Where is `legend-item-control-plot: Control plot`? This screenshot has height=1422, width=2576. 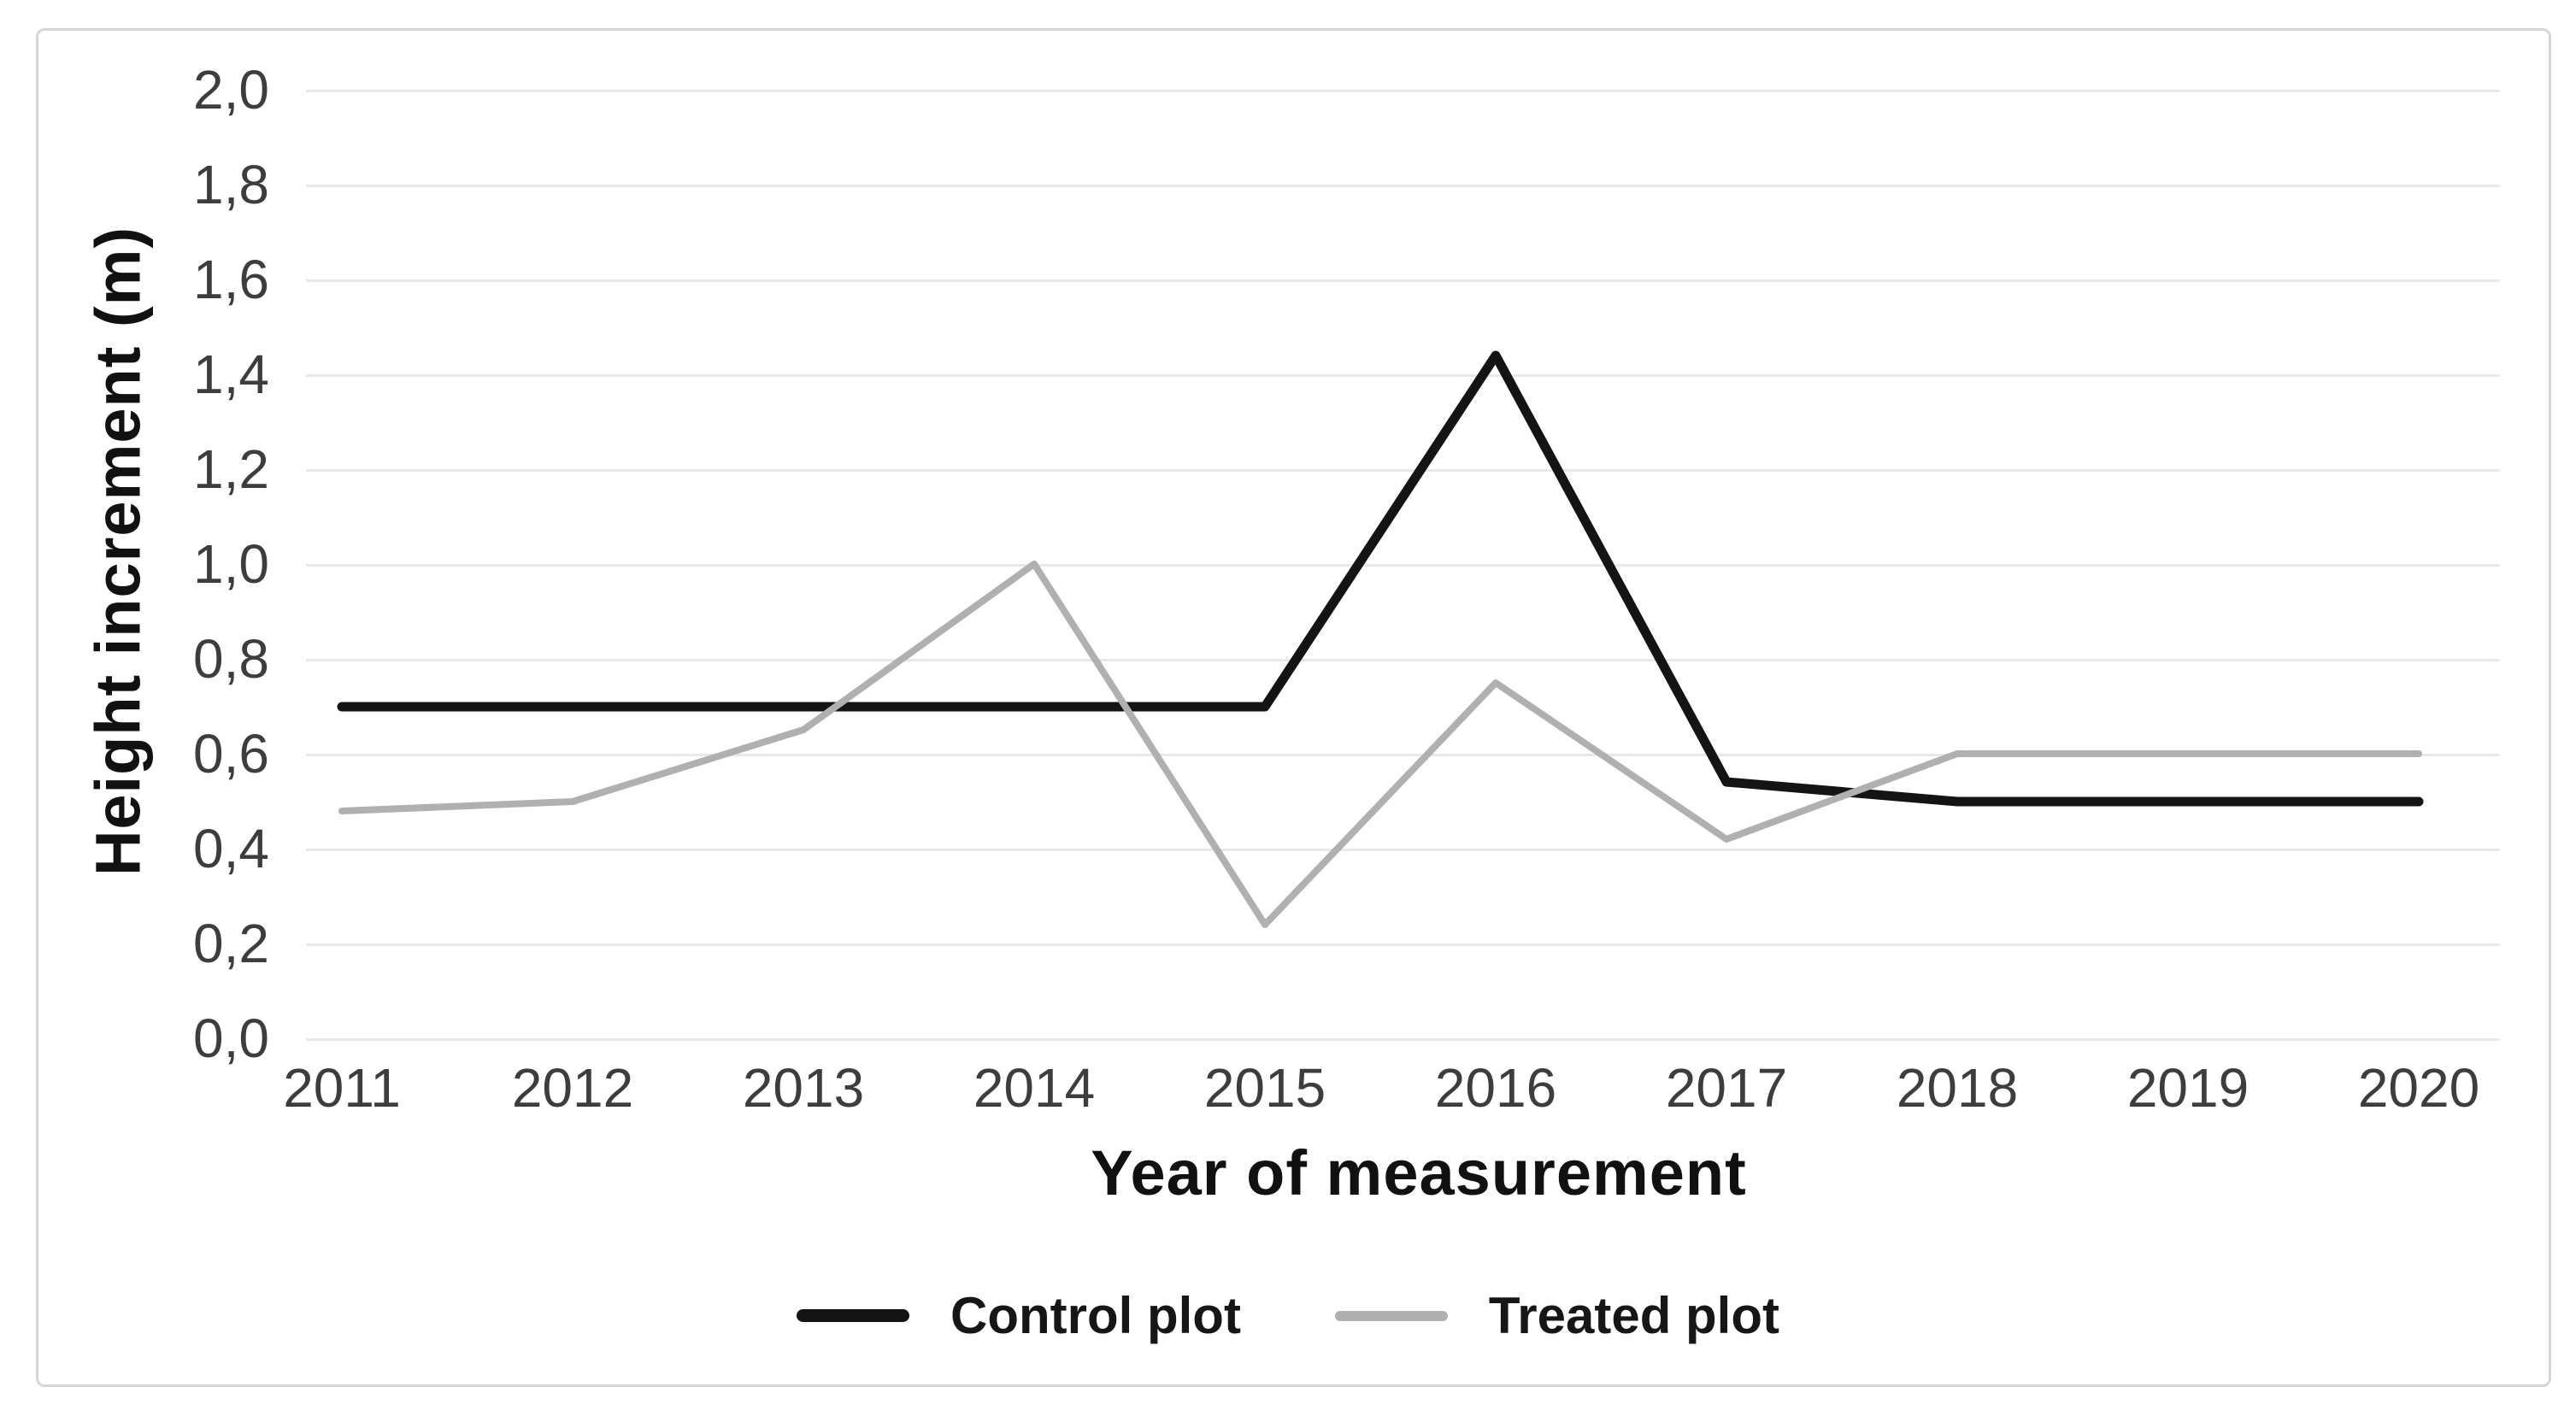
legend-item-control-plot: Control plot is located at coordinates (1019, 1315).